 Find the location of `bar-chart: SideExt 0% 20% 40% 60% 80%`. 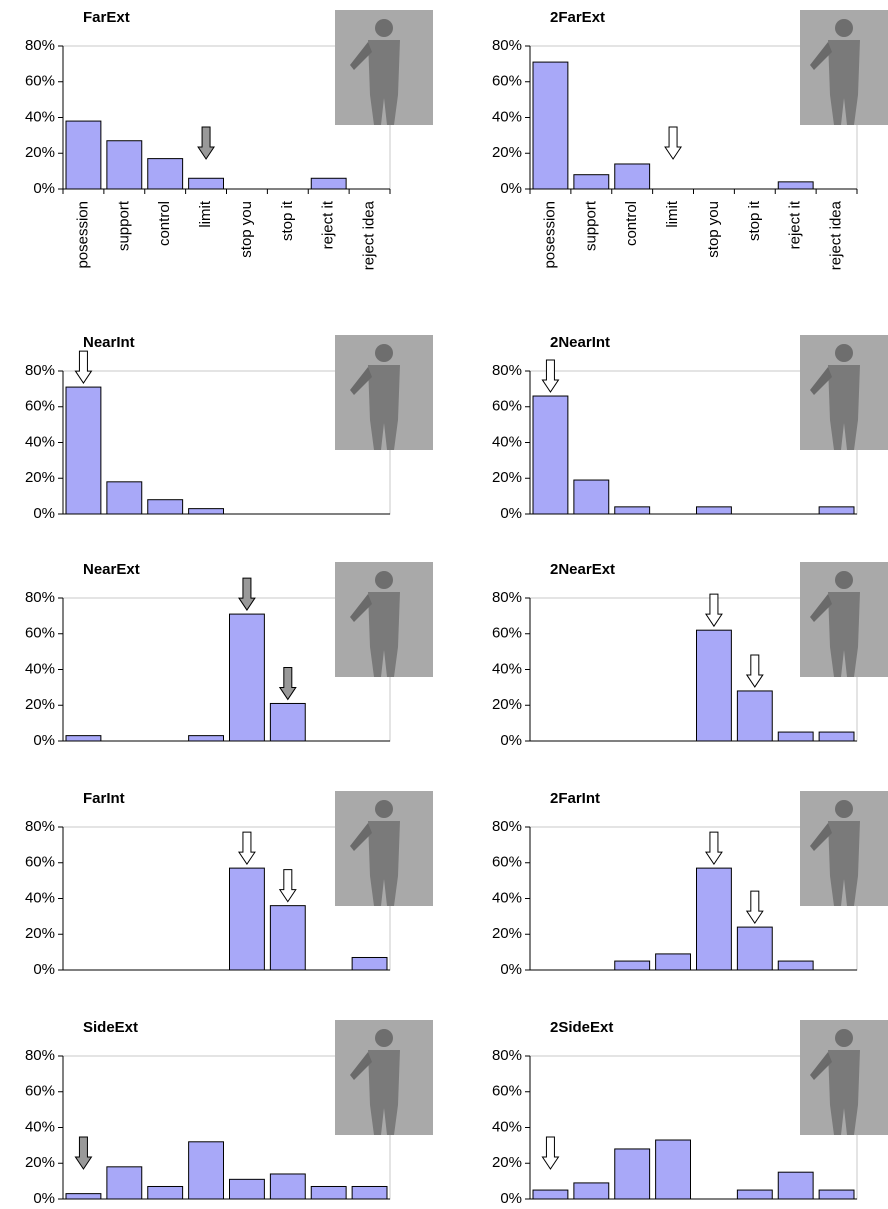

bar-chart: SideExt 0% 20% 40% 60% 80% is located at coordinates (229, 1113).